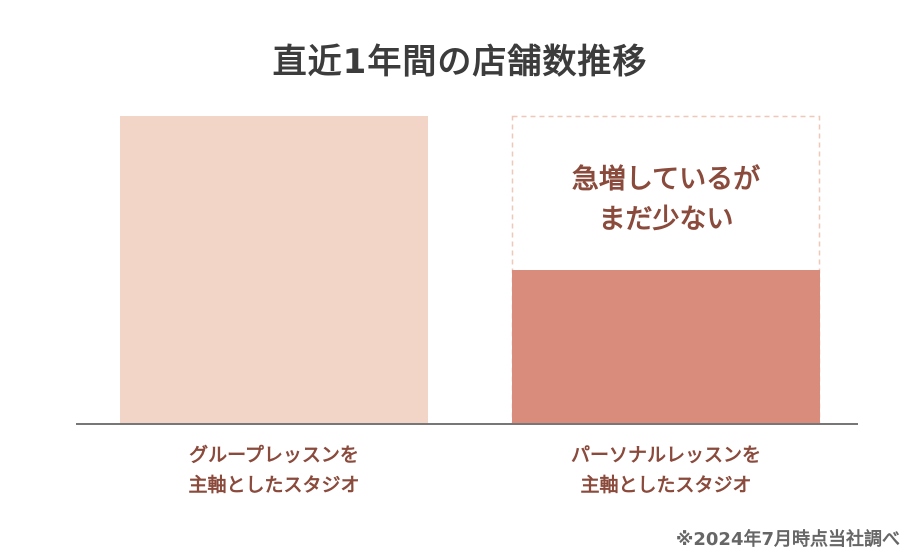 The image size is (920, 560). I want to click on category-label-personal-line-1: パーソナルレッスンを, so click(665, 455).